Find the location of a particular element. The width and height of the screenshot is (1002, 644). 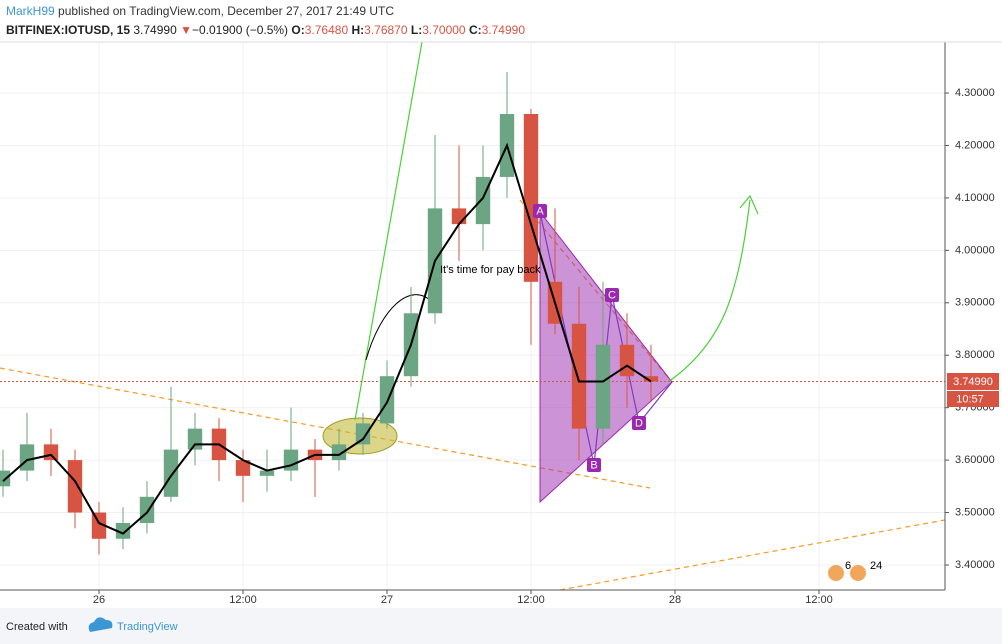

y-tick-label: 4.20000 is located at coordinates (975, 145).